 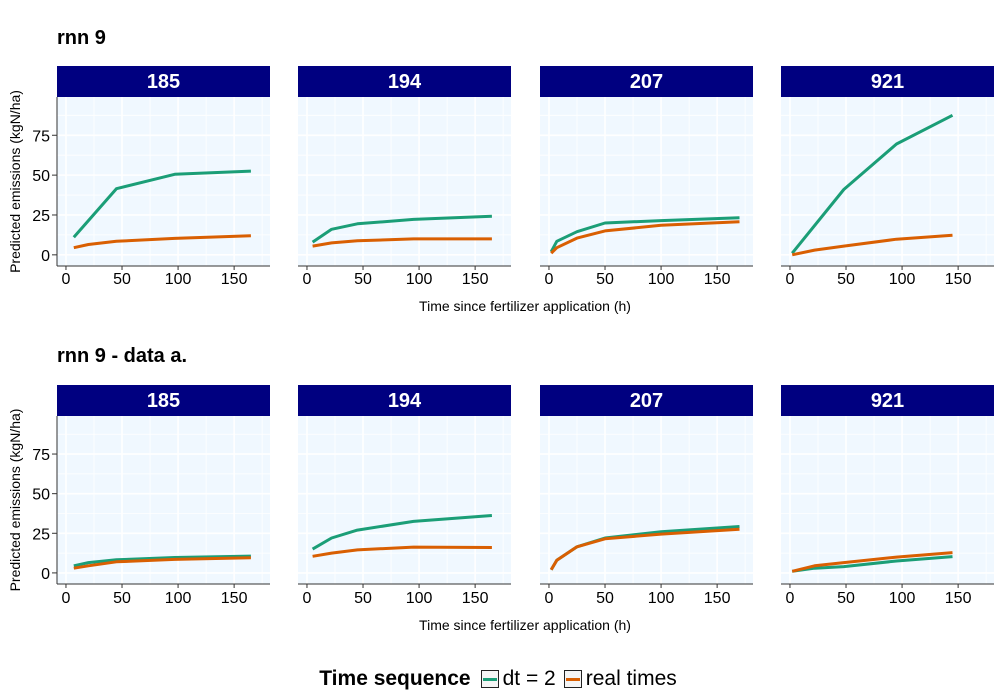 I want to click on legend: Time sequence dt = 2 real times, so click(x=500, y=679).